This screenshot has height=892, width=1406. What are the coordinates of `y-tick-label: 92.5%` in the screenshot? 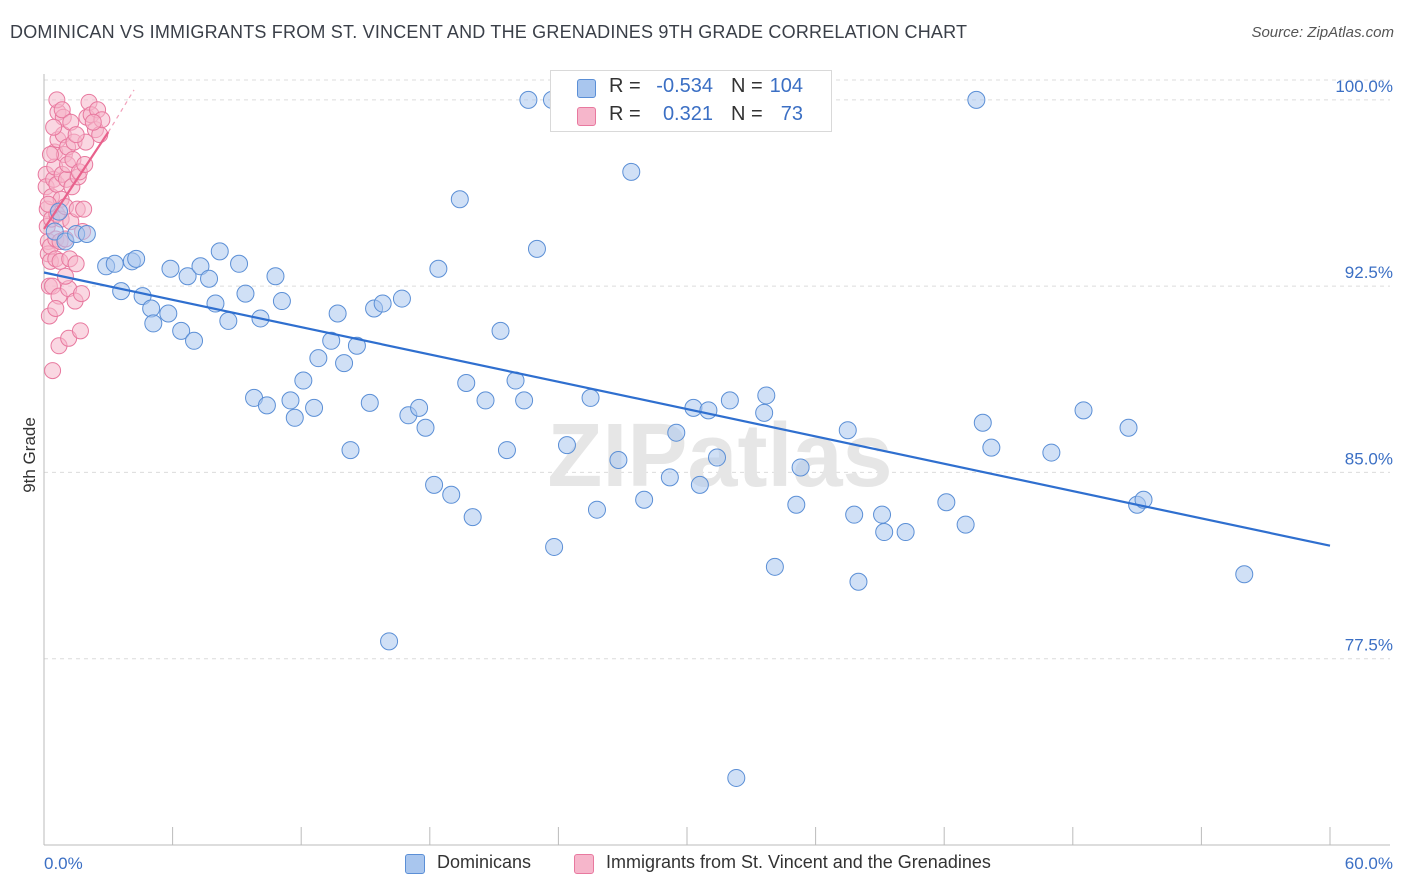 It's located at (1369, 272).